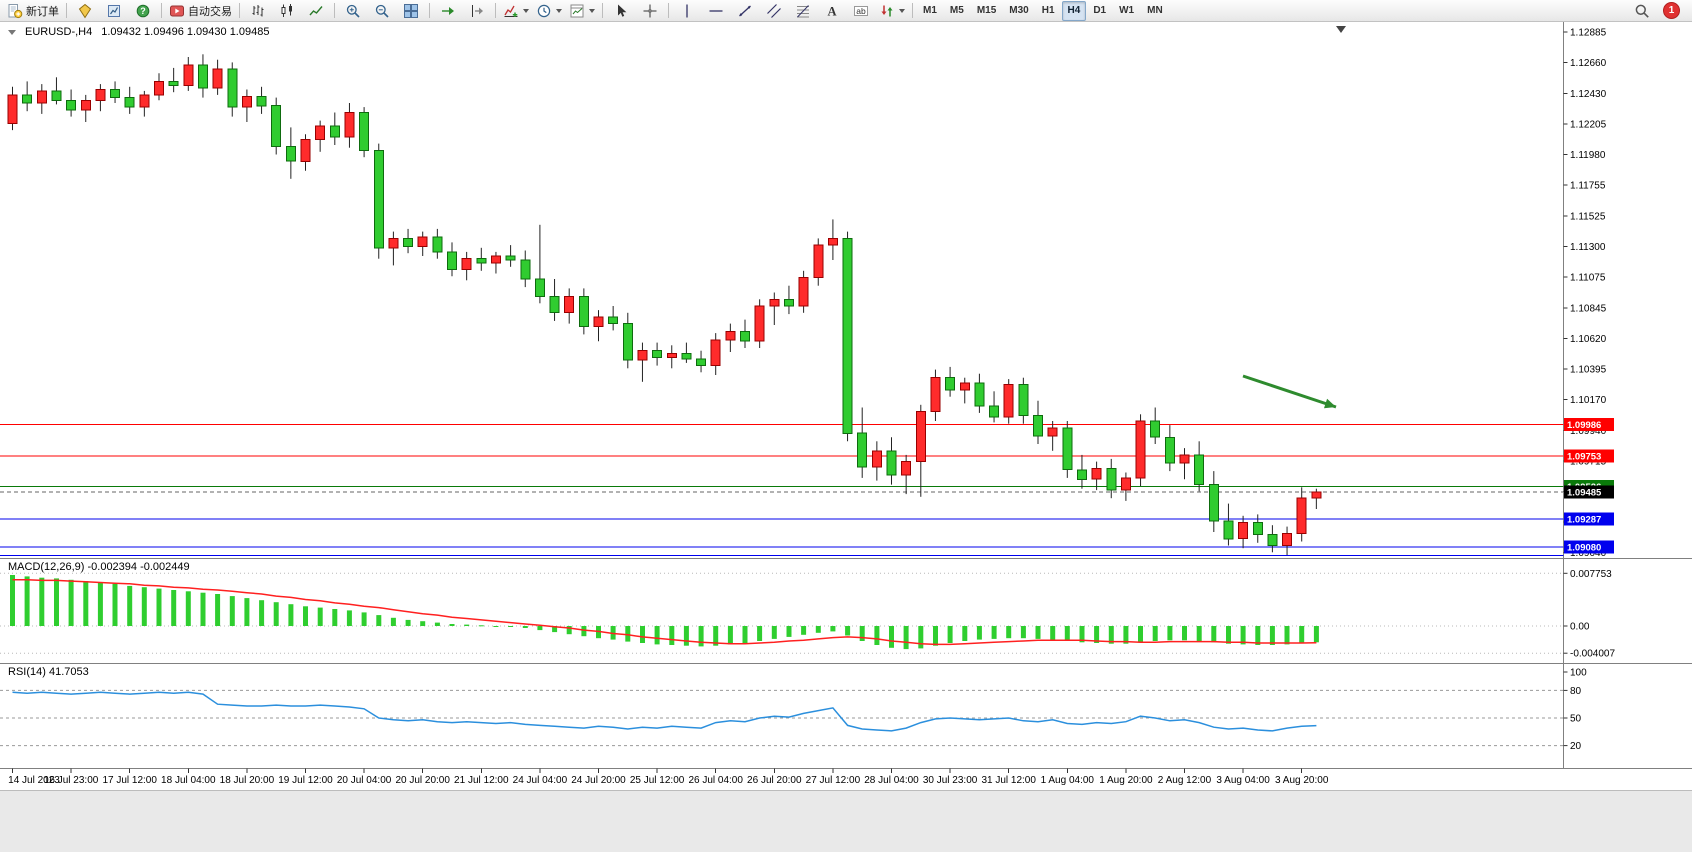 The height and width of the screenshot is (852, 1692). I want to click on zoom-in-icon, so click(353, 11).